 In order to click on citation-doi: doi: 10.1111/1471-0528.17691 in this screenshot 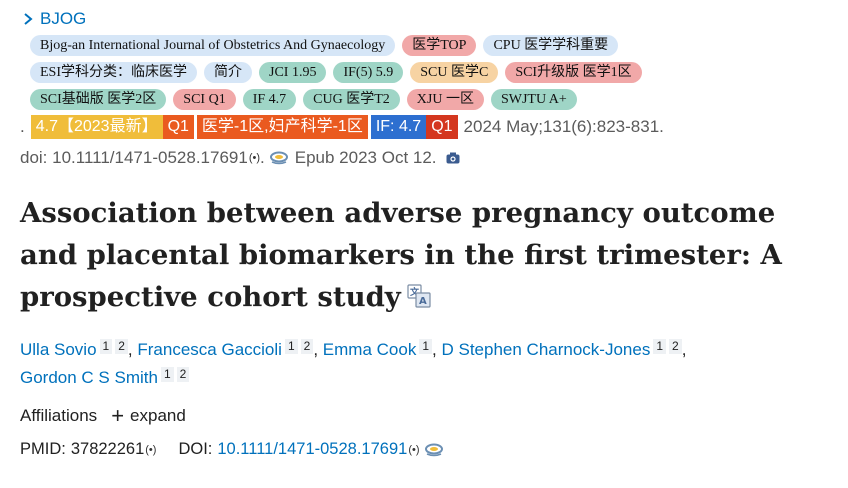, I will do `click(134, 157)`.